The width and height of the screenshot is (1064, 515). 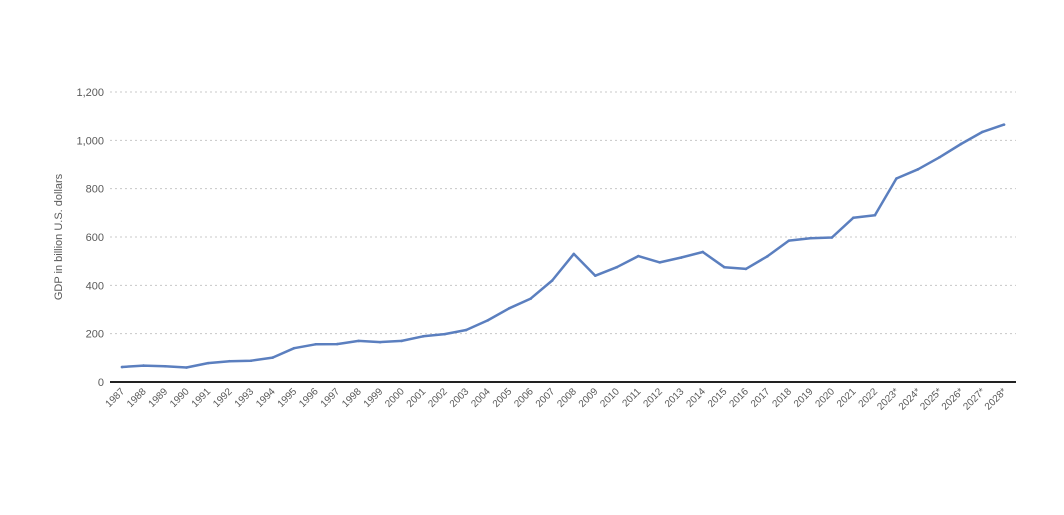 What do you see at coordinates (180, 398) in the screenshot?
I see `x-tick-label: 1990` at bounding box center [180, 398].